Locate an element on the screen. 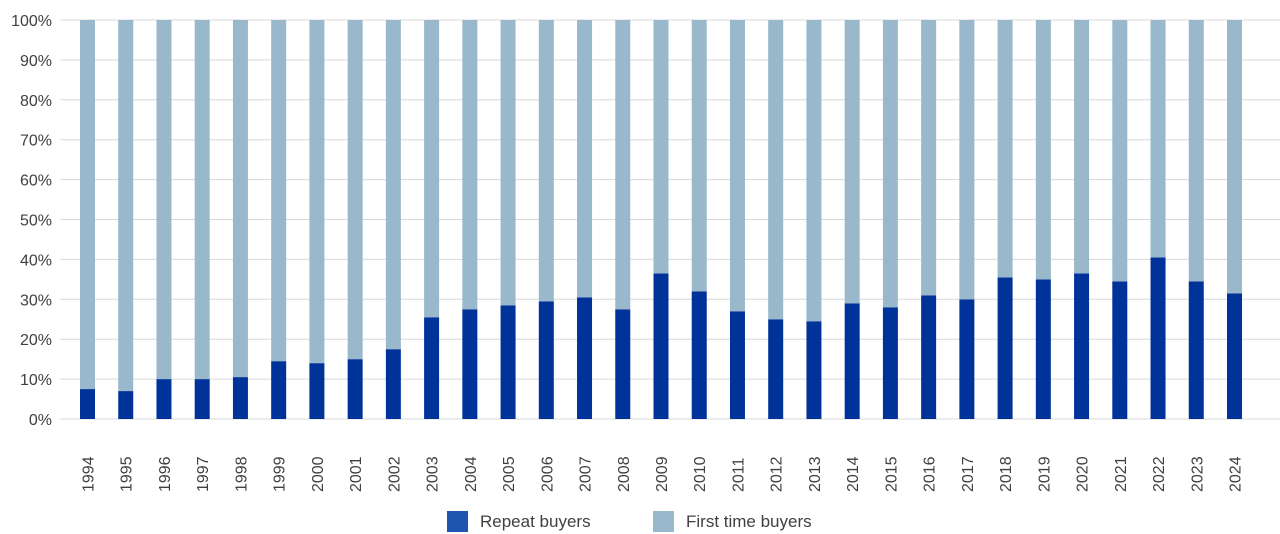 The height and width of the screenshot is (534, 1280). x-tick-label: 2011 is located at coordinates (738, 474).